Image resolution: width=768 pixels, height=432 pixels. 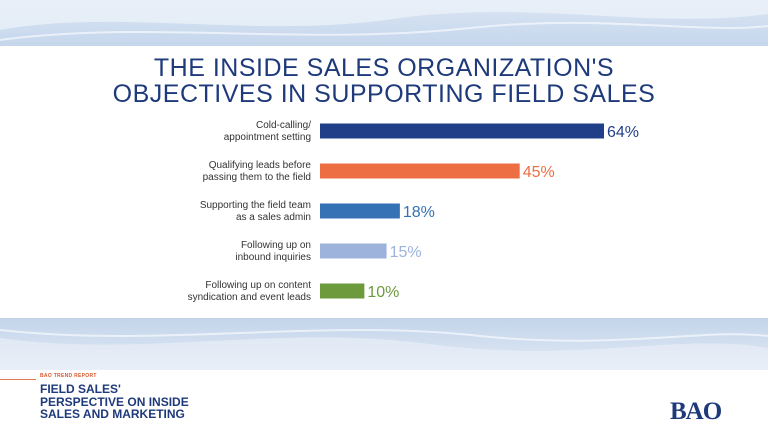 What do you see at coordinates (384, 23) in the screenshot?
I see `header-wave-band` at bounding box center [384, 23].